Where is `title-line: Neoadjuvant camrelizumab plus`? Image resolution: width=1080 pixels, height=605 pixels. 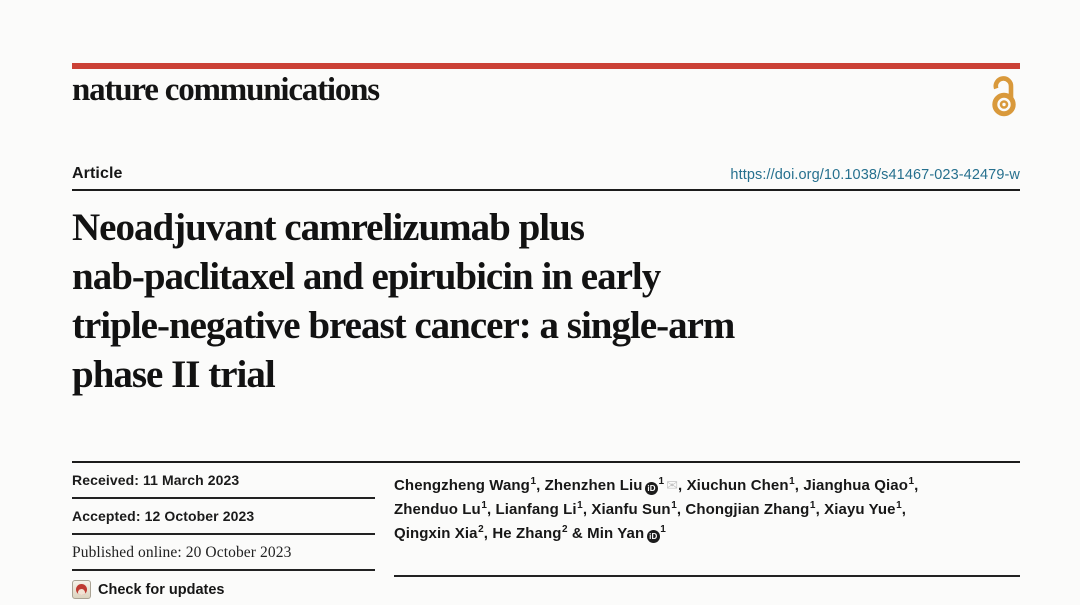 title-line: Neoadjuvant camrelizumab plus is located at coordinates (328, 227).